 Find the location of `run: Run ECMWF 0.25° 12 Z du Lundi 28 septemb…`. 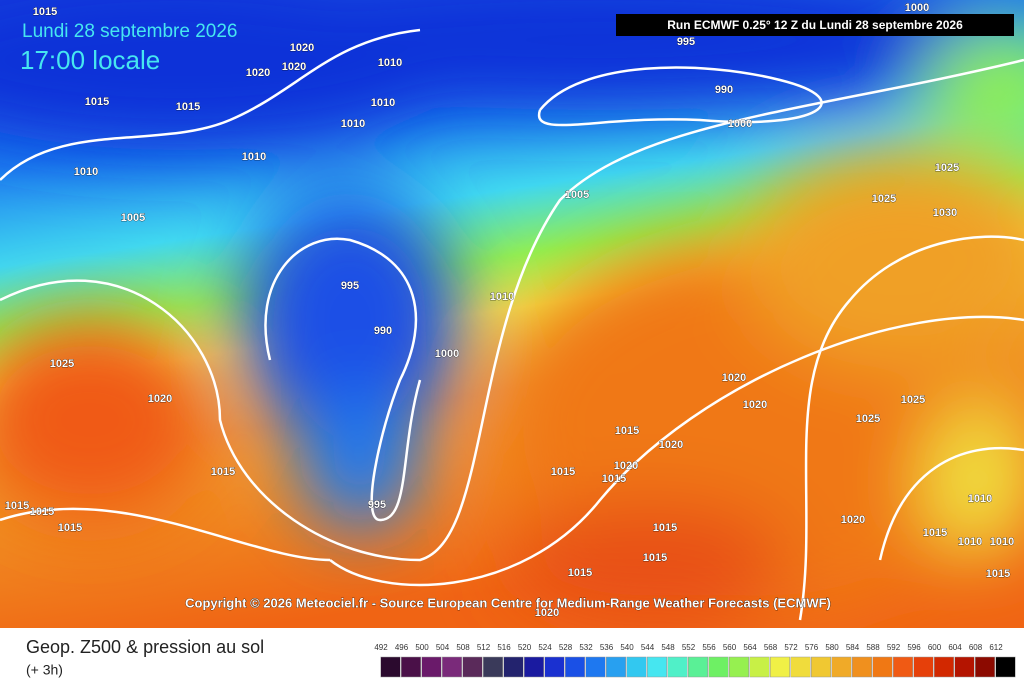

run: Run ECMWF 0.25° 12 Z du Lundi 28 septemb… is located at coordinates (815, 25).